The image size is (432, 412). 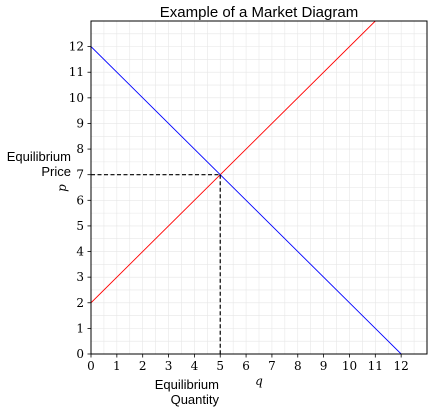 I want to click on y-tick-label: 2, so click(x=80, y=303).